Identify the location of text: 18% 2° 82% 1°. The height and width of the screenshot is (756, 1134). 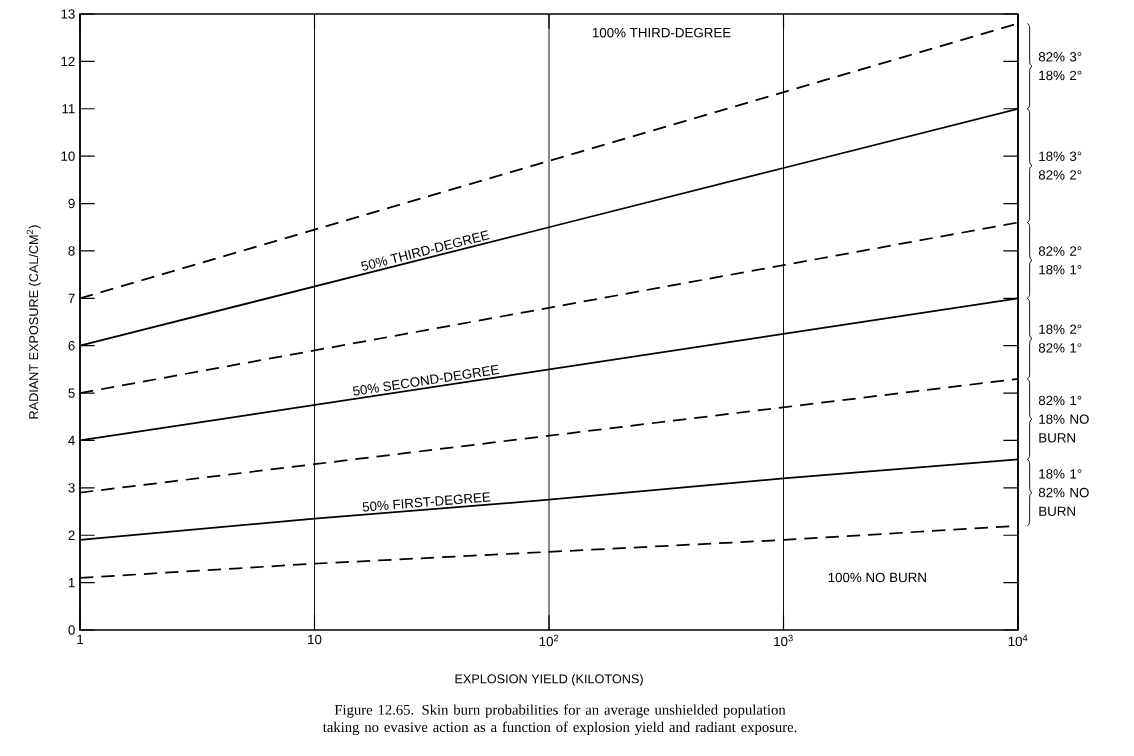
(1060, 338).